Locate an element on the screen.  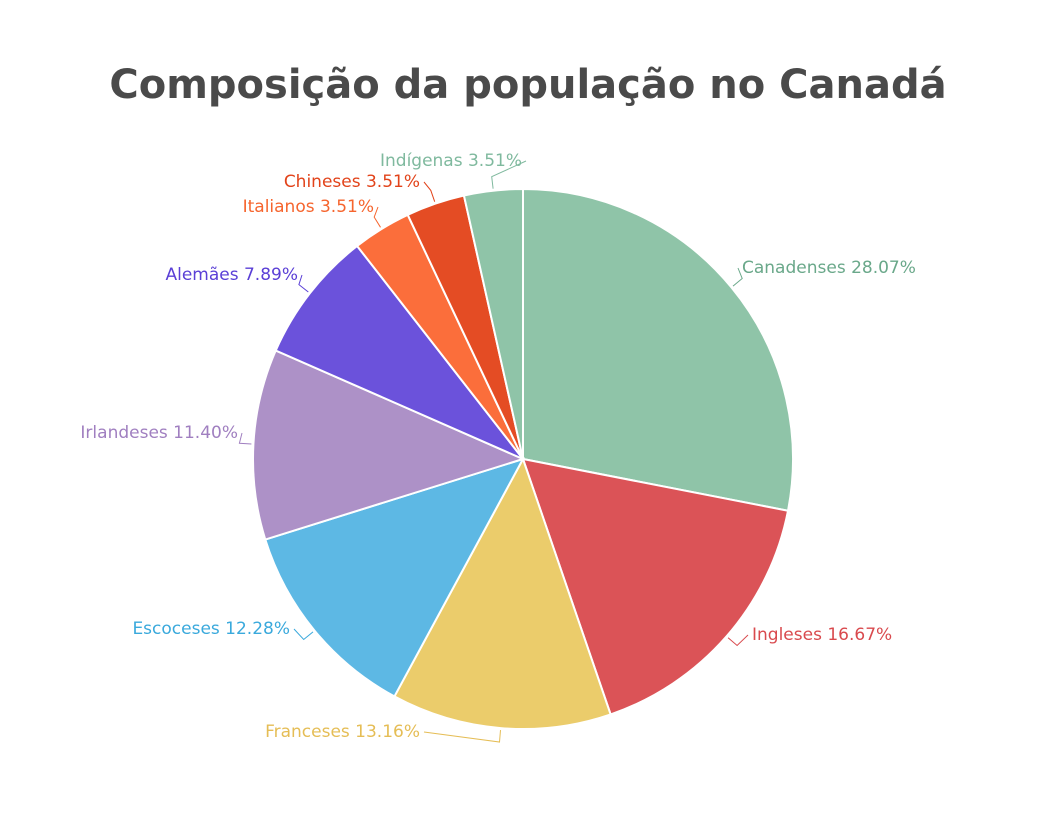
slice-label: Ingleses 16.67% is located at coordinates (822, 635).